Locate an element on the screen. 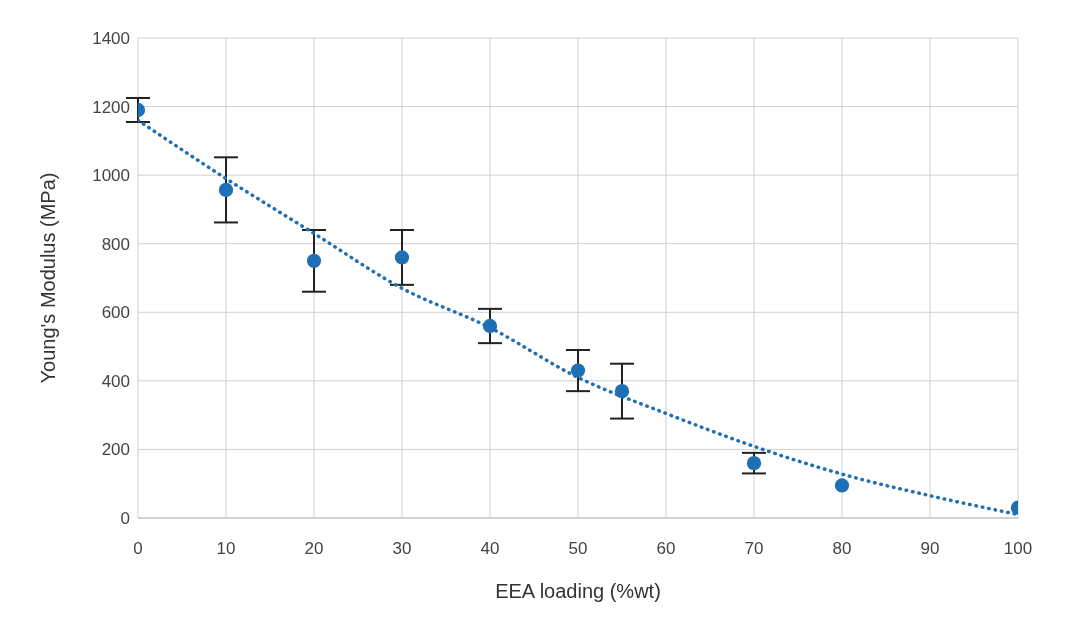 The image size is (1070, 631). y-tick-label: 1400 is located at coordinates (111, 39).